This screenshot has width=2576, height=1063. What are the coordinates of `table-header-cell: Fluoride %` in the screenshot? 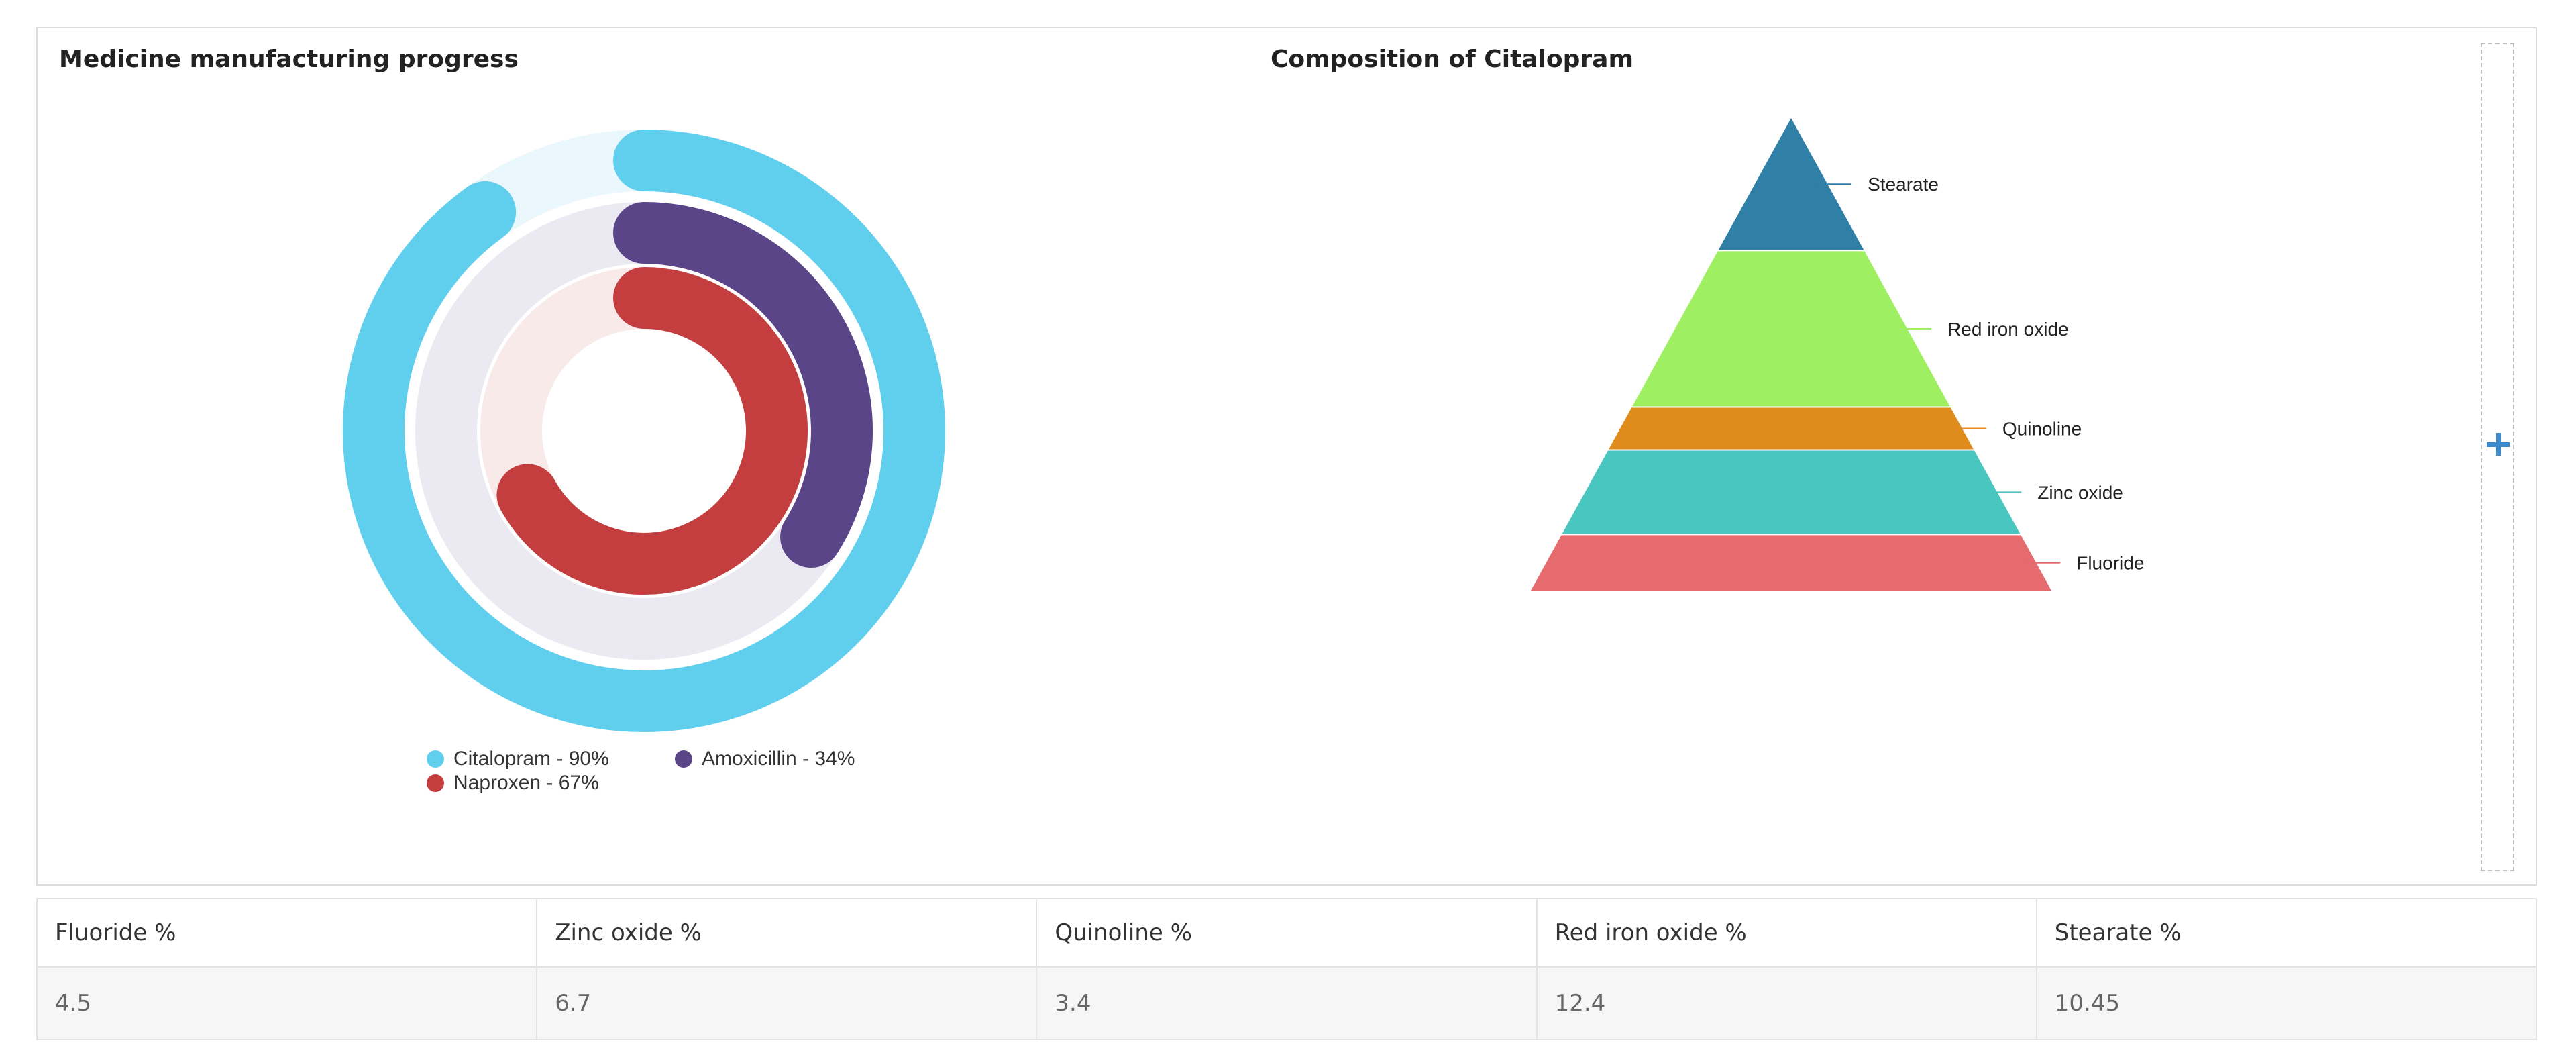 It's located at (287, 933).